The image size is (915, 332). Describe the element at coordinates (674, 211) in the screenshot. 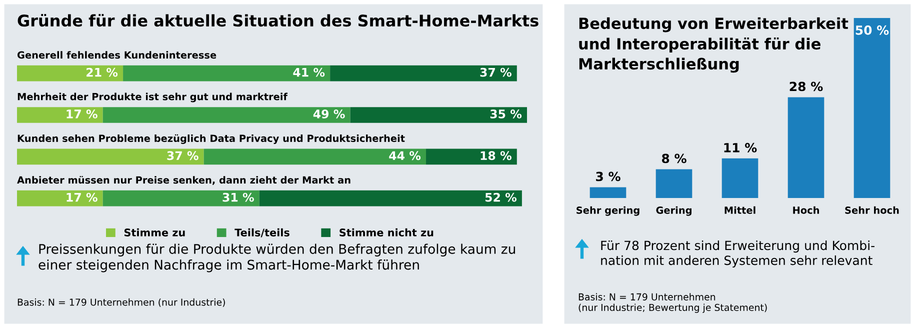

I see `x-tick-label: Gering` at that location.